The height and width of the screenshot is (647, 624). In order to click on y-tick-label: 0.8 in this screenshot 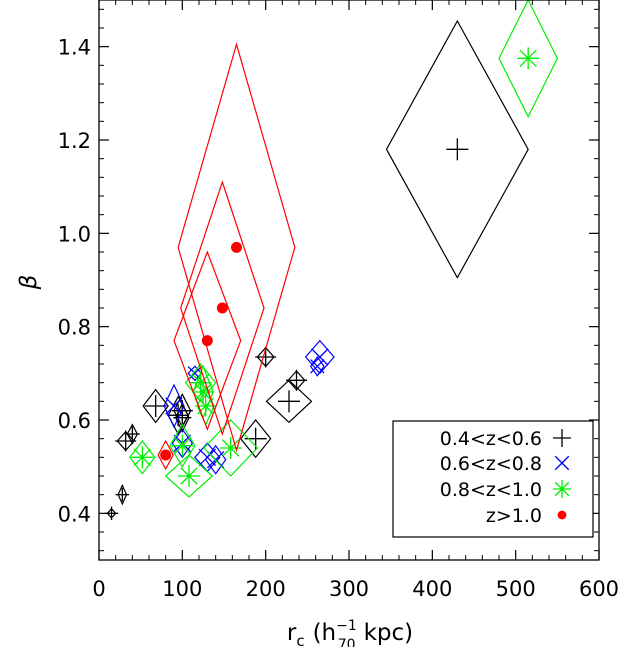, I will do `click(74, 328)`.